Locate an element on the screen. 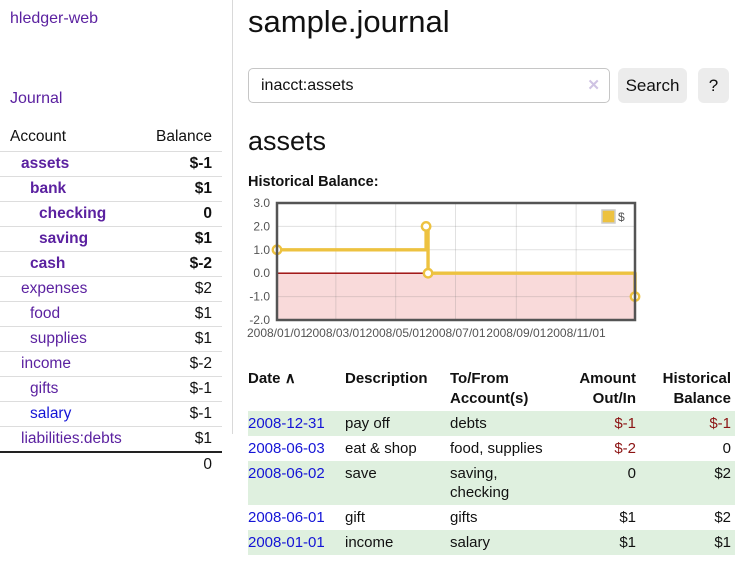 The image size is (742, 582). transaction-description: gift is located at coordinates (355, 517).